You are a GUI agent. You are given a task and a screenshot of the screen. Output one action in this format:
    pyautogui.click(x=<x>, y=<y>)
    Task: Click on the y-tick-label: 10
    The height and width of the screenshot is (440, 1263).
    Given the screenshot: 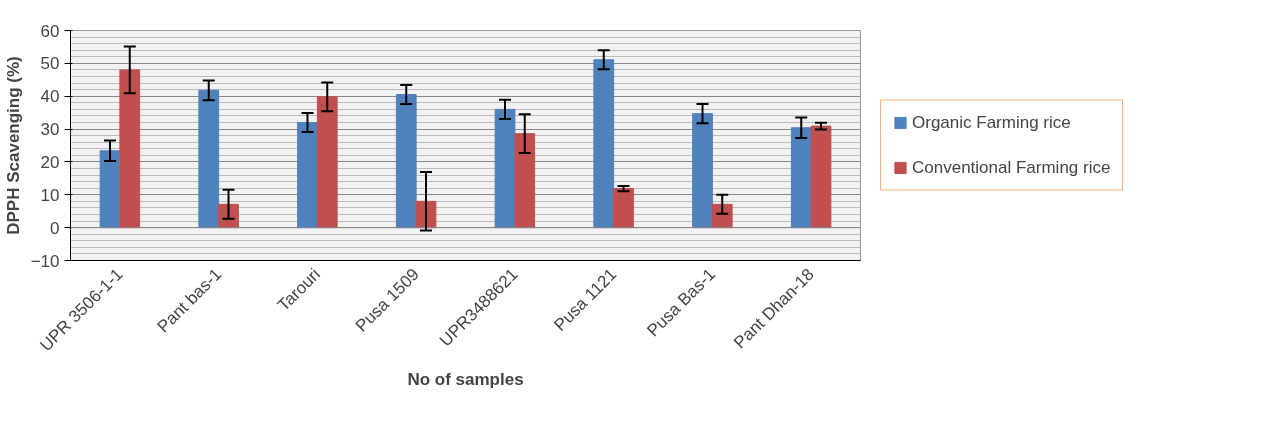 What is the action you would take?
    pyautogui.click(x=50, y=195)
    